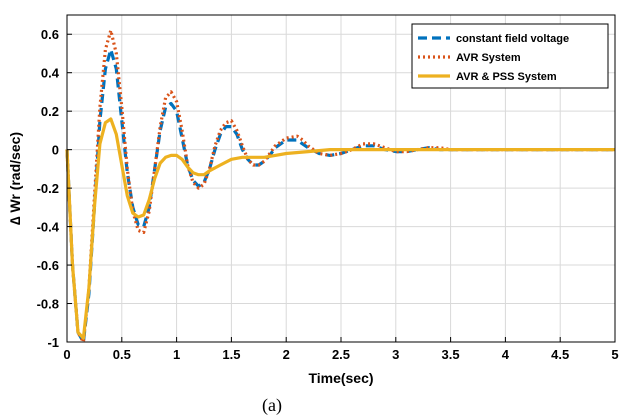  I want to click on y-tick-label: 0, so click(55, 150).